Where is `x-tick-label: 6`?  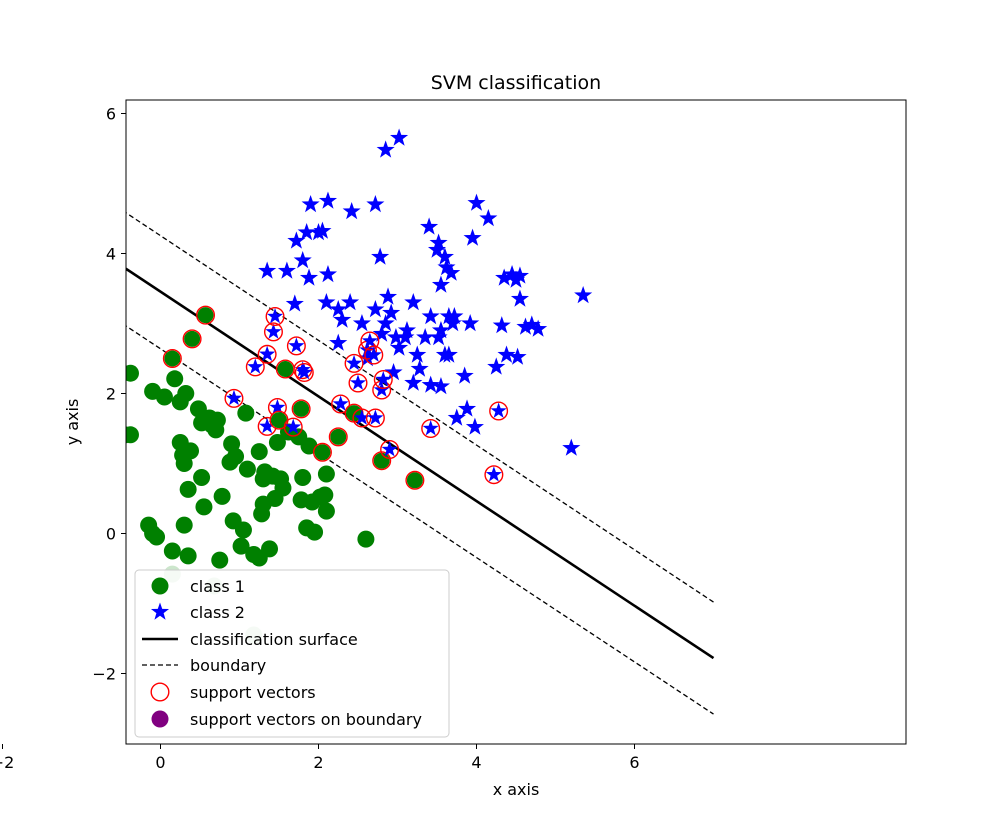 x-tick-label: 6 is located at coordinates (634, 762).